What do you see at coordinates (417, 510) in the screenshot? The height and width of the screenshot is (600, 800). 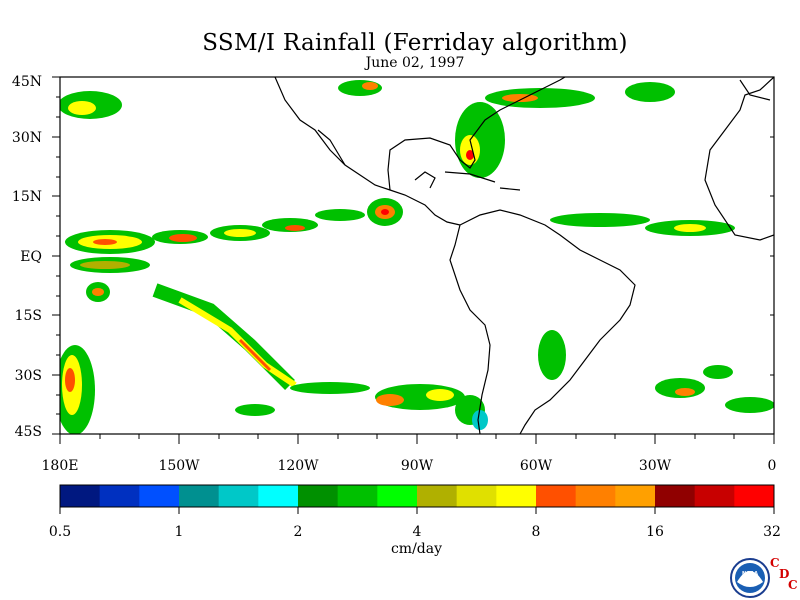 I see `colorbar-ticks` at bounding box center [417, 510].